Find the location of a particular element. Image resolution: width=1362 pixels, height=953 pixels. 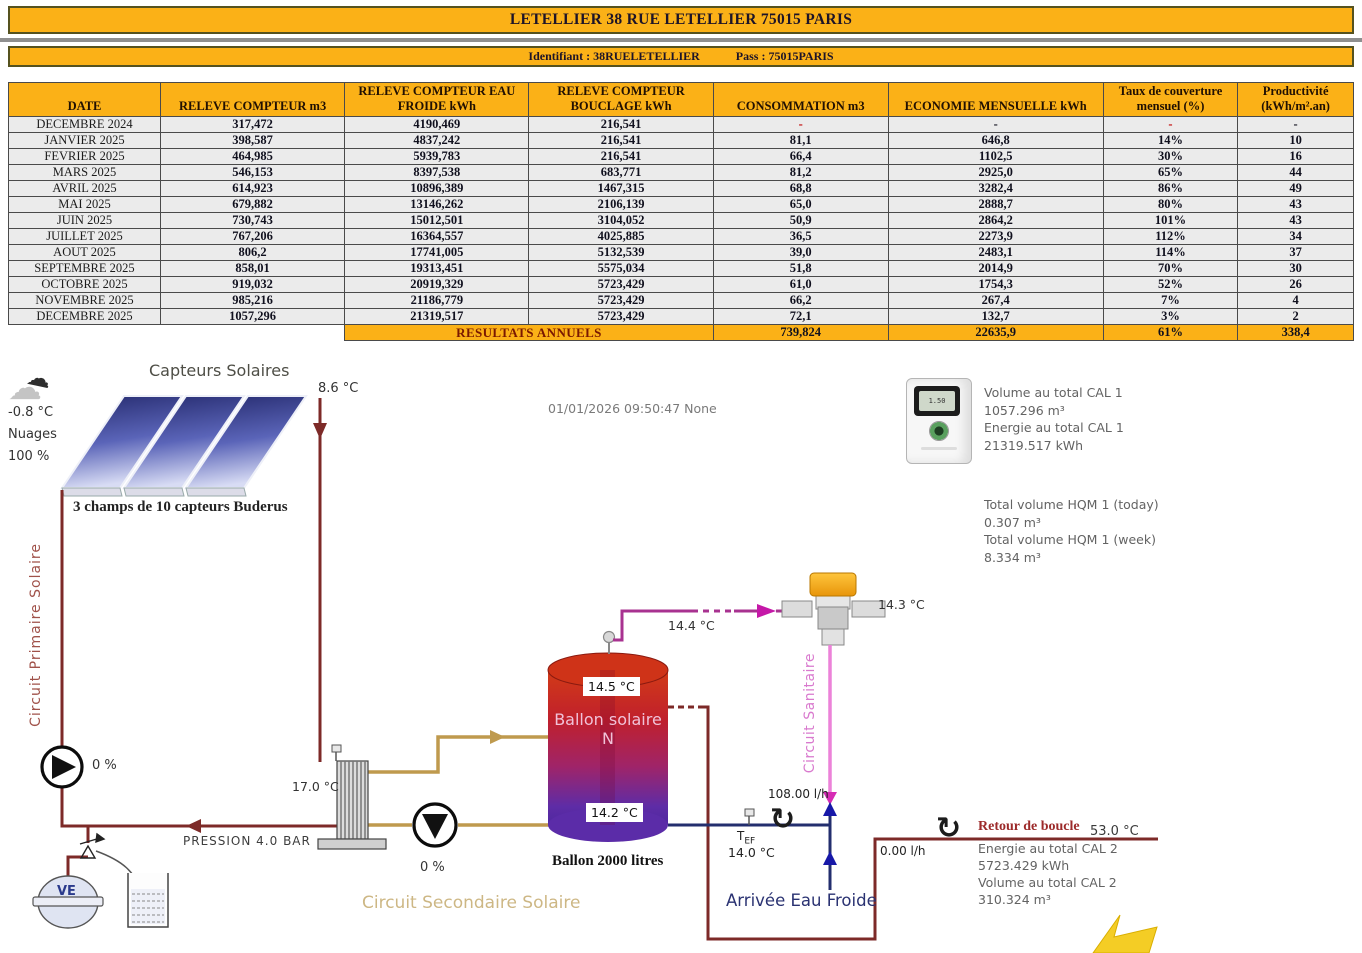

results-row: RESULTATS ANNUELS 739,824 22635,9 61% 338,4 is located at coordinates (681, 332).